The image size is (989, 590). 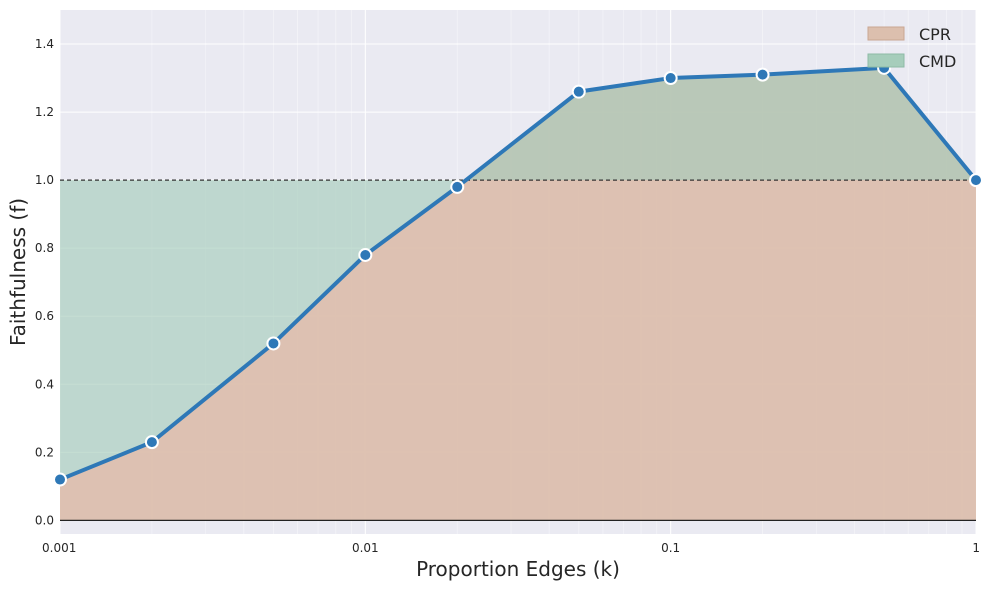 I want to click on y-tick-label: 1.4, so click(x=44, y=44).